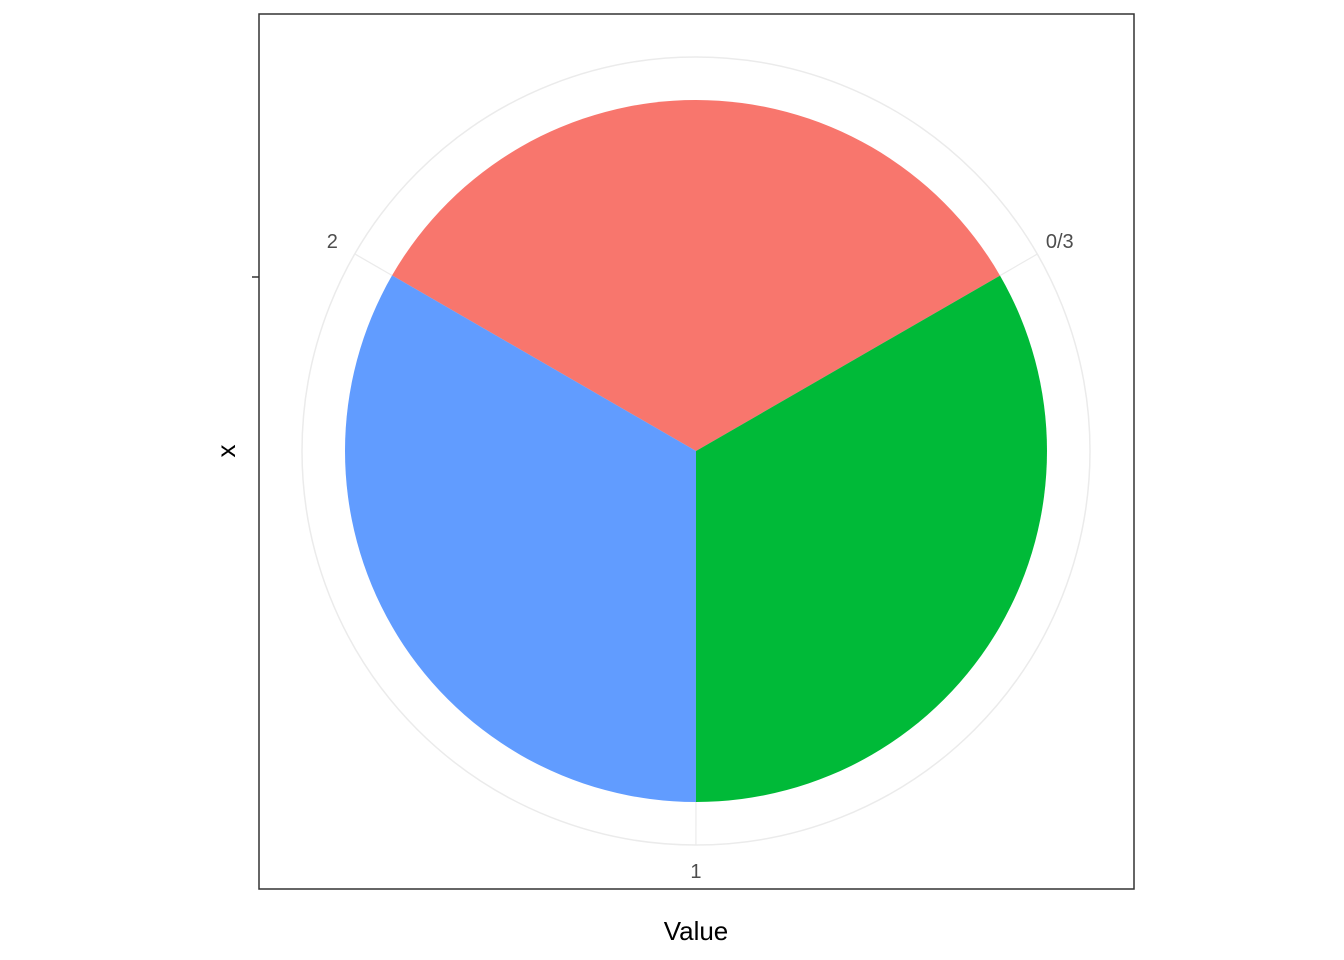  What do you see at coordinates (696, 931) in the screenshot?
I see `x-axis-title: Value` at bounding box center [696, 931].